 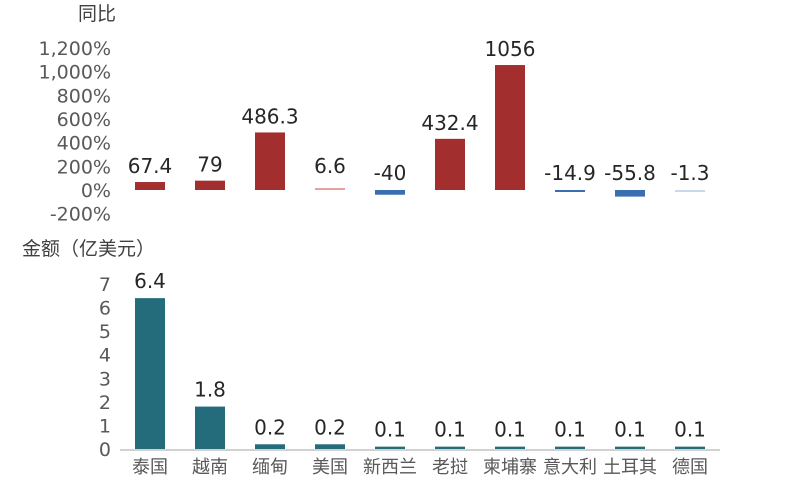 I want to click on category-labels: 泰国 越南 缅甸 美国 新西兰 老挝 柬埔寨 意大利 土耳其 德国, so click(x=420, y=467).